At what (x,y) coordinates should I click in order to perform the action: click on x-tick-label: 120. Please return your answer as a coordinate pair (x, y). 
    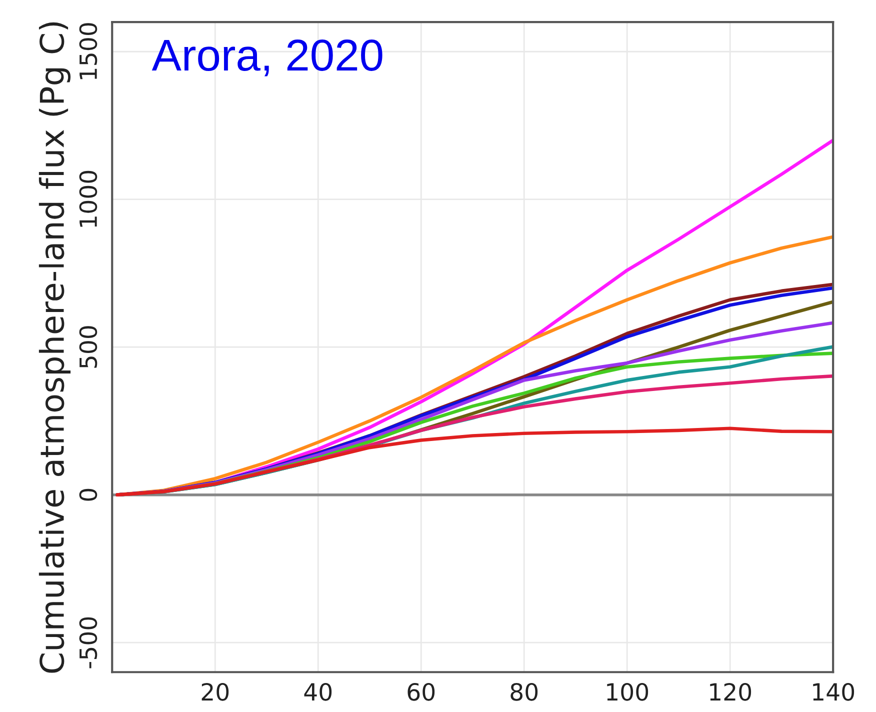
    Looking at the image, I should click on (731, 691).